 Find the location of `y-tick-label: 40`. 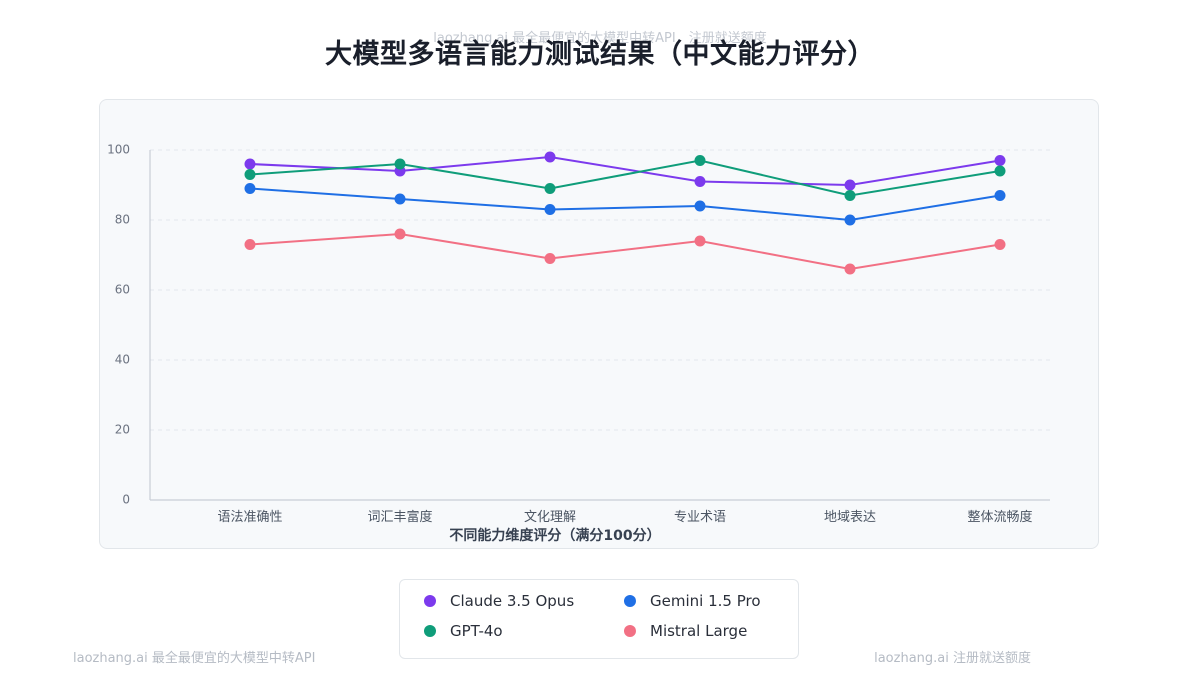

y-tick-label: 40 is located at coordinates (122, 360).